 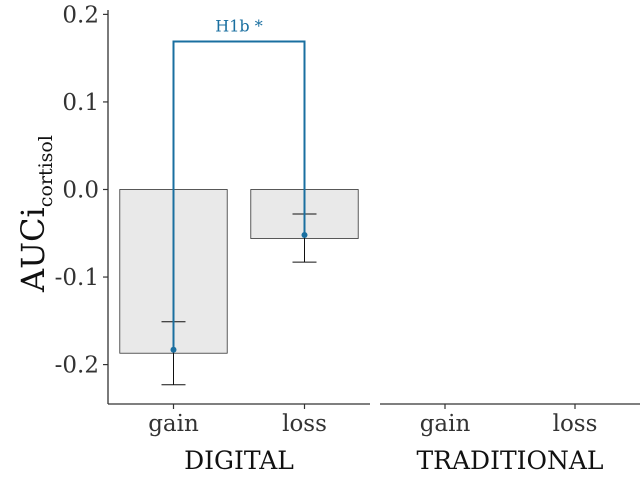 What do you see at coordinates (80, 15) in the screenshot?
I see `y-tick-label: 0.2` at bounding box center [80, 15].